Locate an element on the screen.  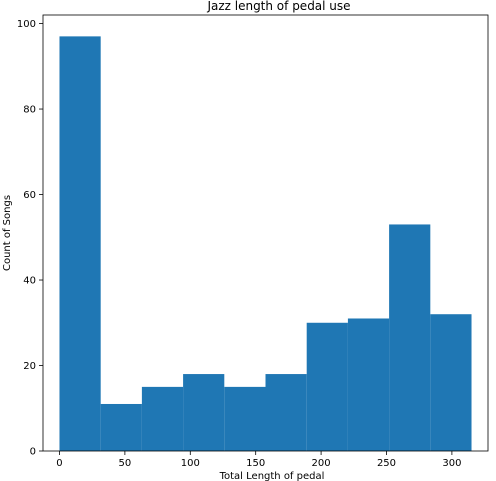
x-tick-label: 300 is located at coordinates (451, 463).